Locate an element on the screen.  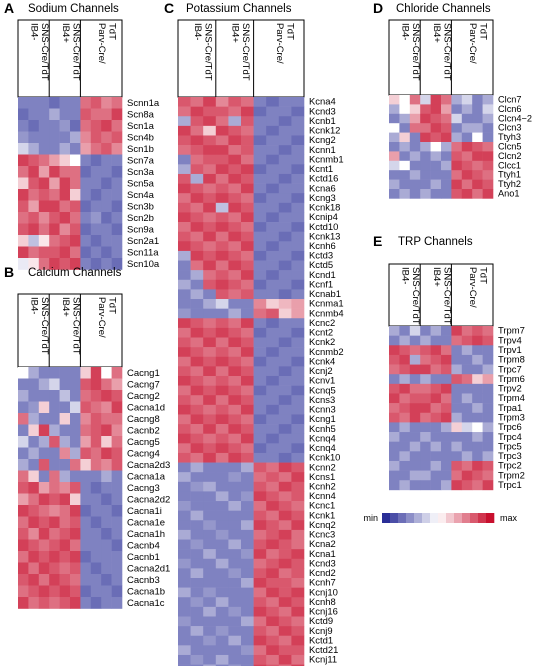
row-label: Cacng1 is located at coordinates (143, 373).